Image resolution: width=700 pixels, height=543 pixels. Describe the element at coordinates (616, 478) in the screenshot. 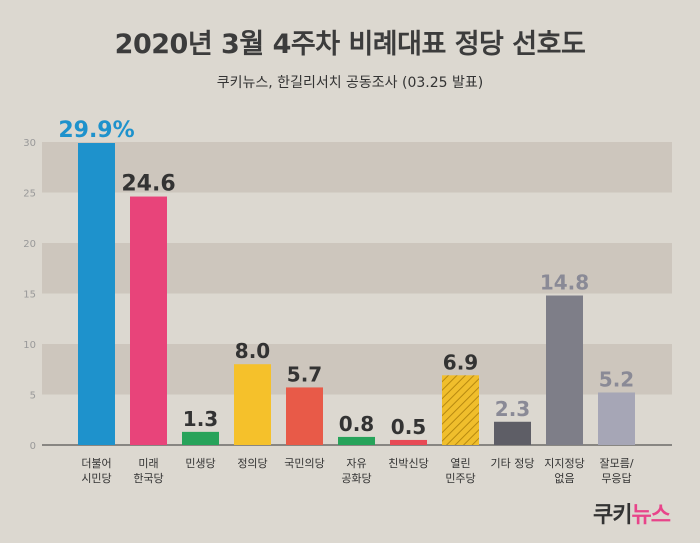

I see `x-tick-label: 무응답` at that location.